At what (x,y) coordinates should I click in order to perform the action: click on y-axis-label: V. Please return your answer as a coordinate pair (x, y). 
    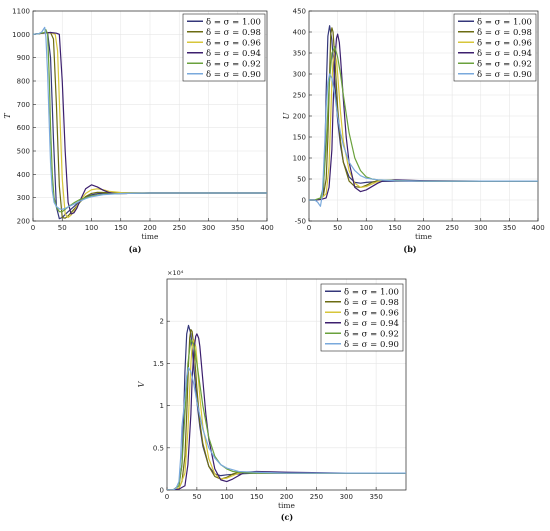
    Looking at the image, I should click on (141, 383).